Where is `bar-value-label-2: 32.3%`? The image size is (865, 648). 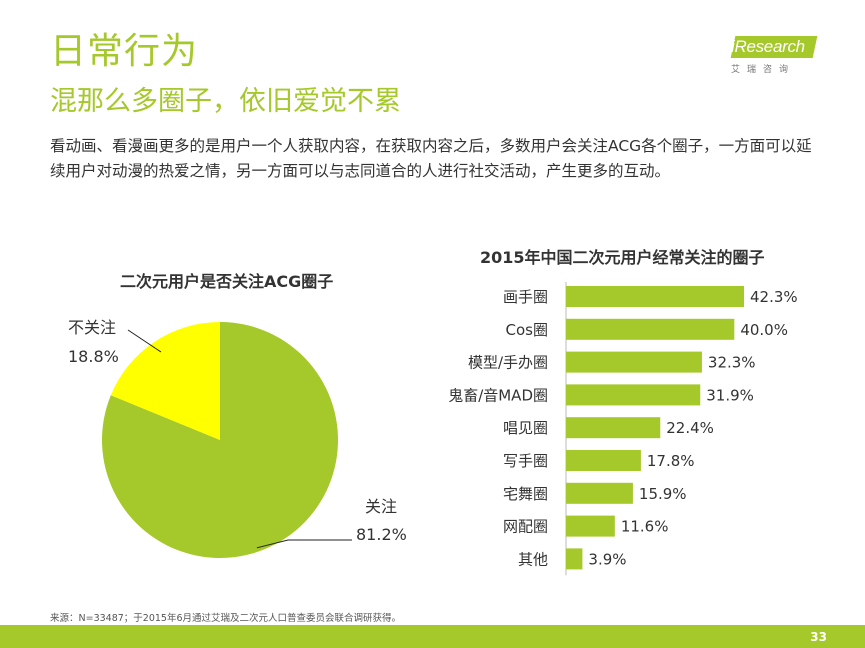 bar-value-label-2: 32.3% is located at coordinates (732, 363).